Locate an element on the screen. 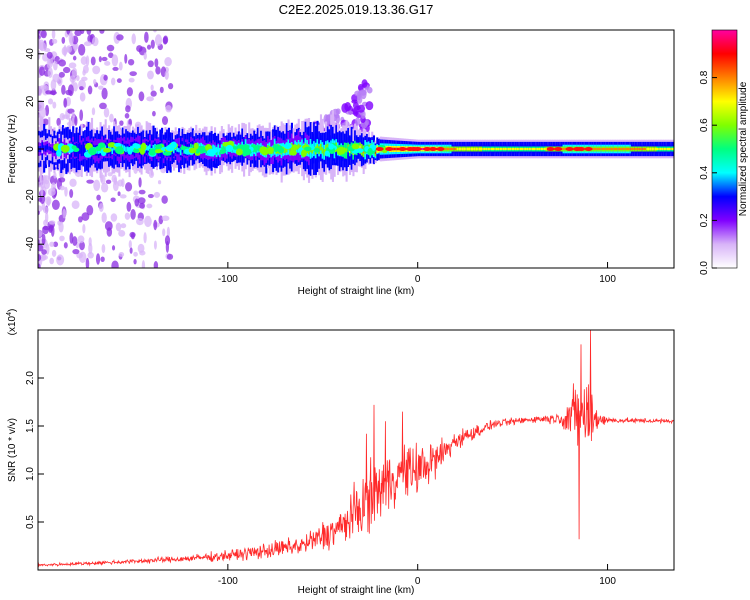 The image size is (750, 600). spectrogram-y-tick-label: -20 is located at coordinates (30, 196).